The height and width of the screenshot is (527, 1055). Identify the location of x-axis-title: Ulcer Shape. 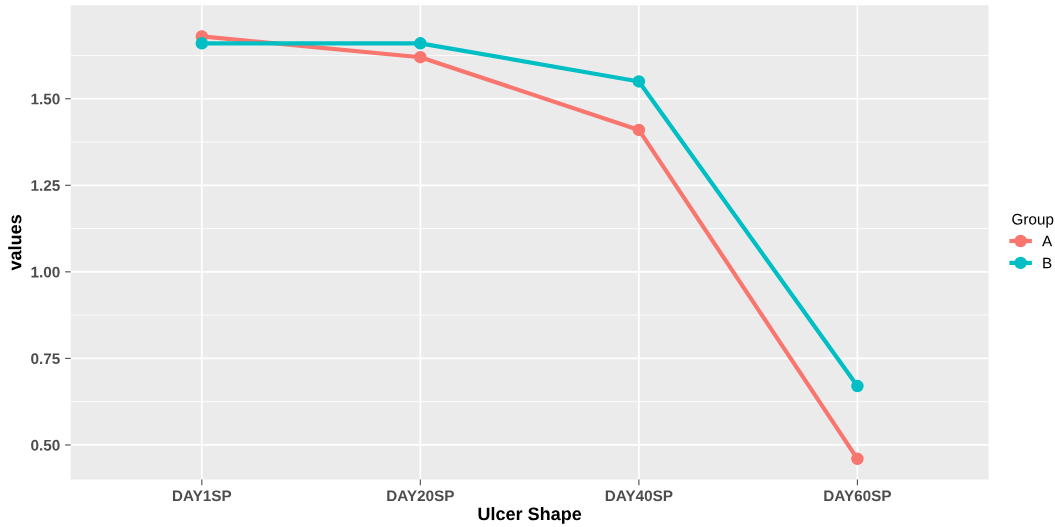
(530, 515).